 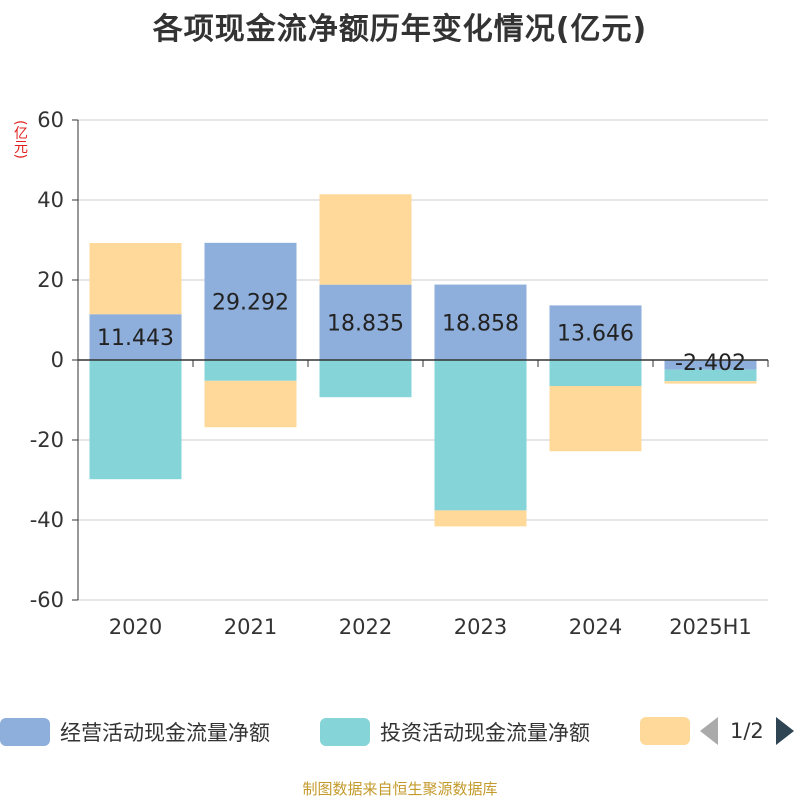 What do you see at coordinates (50, 280) in the screenshot?
I see `y-tick-label: 20` at bounding box center [50, 280].